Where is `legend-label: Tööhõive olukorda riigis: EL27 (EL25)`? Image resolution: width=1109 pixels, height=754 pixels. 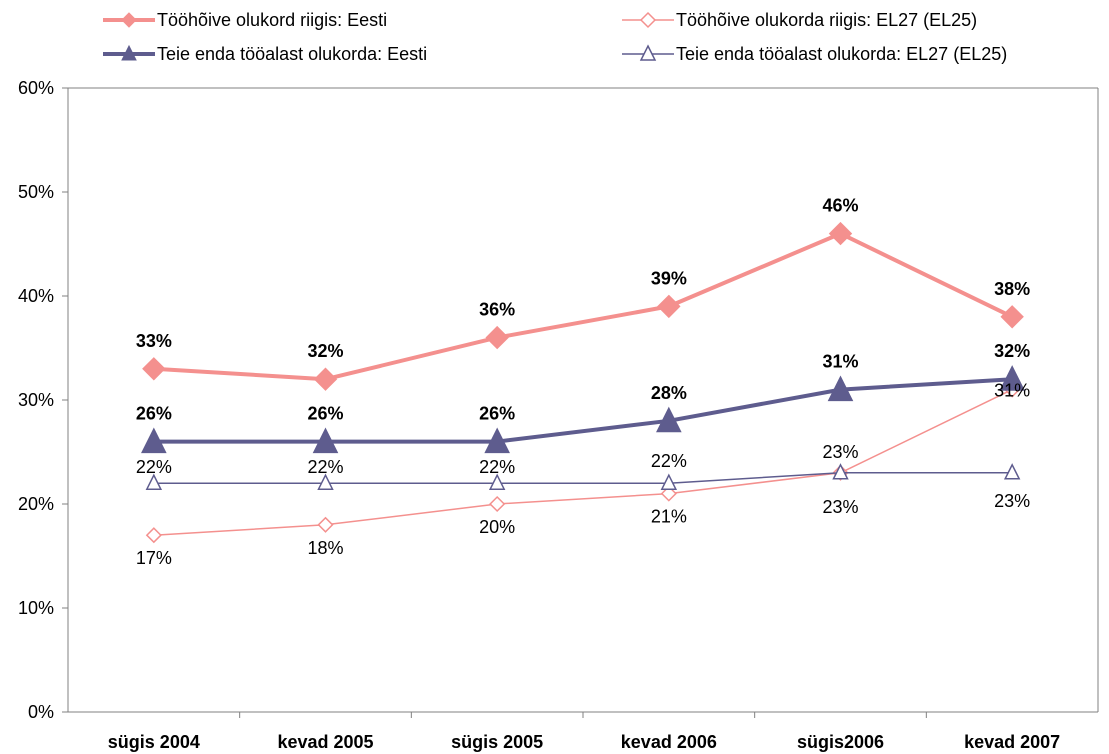 legend-label: Tööhõive olukorda riigis: EL27 (EL25) is located at coordinates (826, 20).